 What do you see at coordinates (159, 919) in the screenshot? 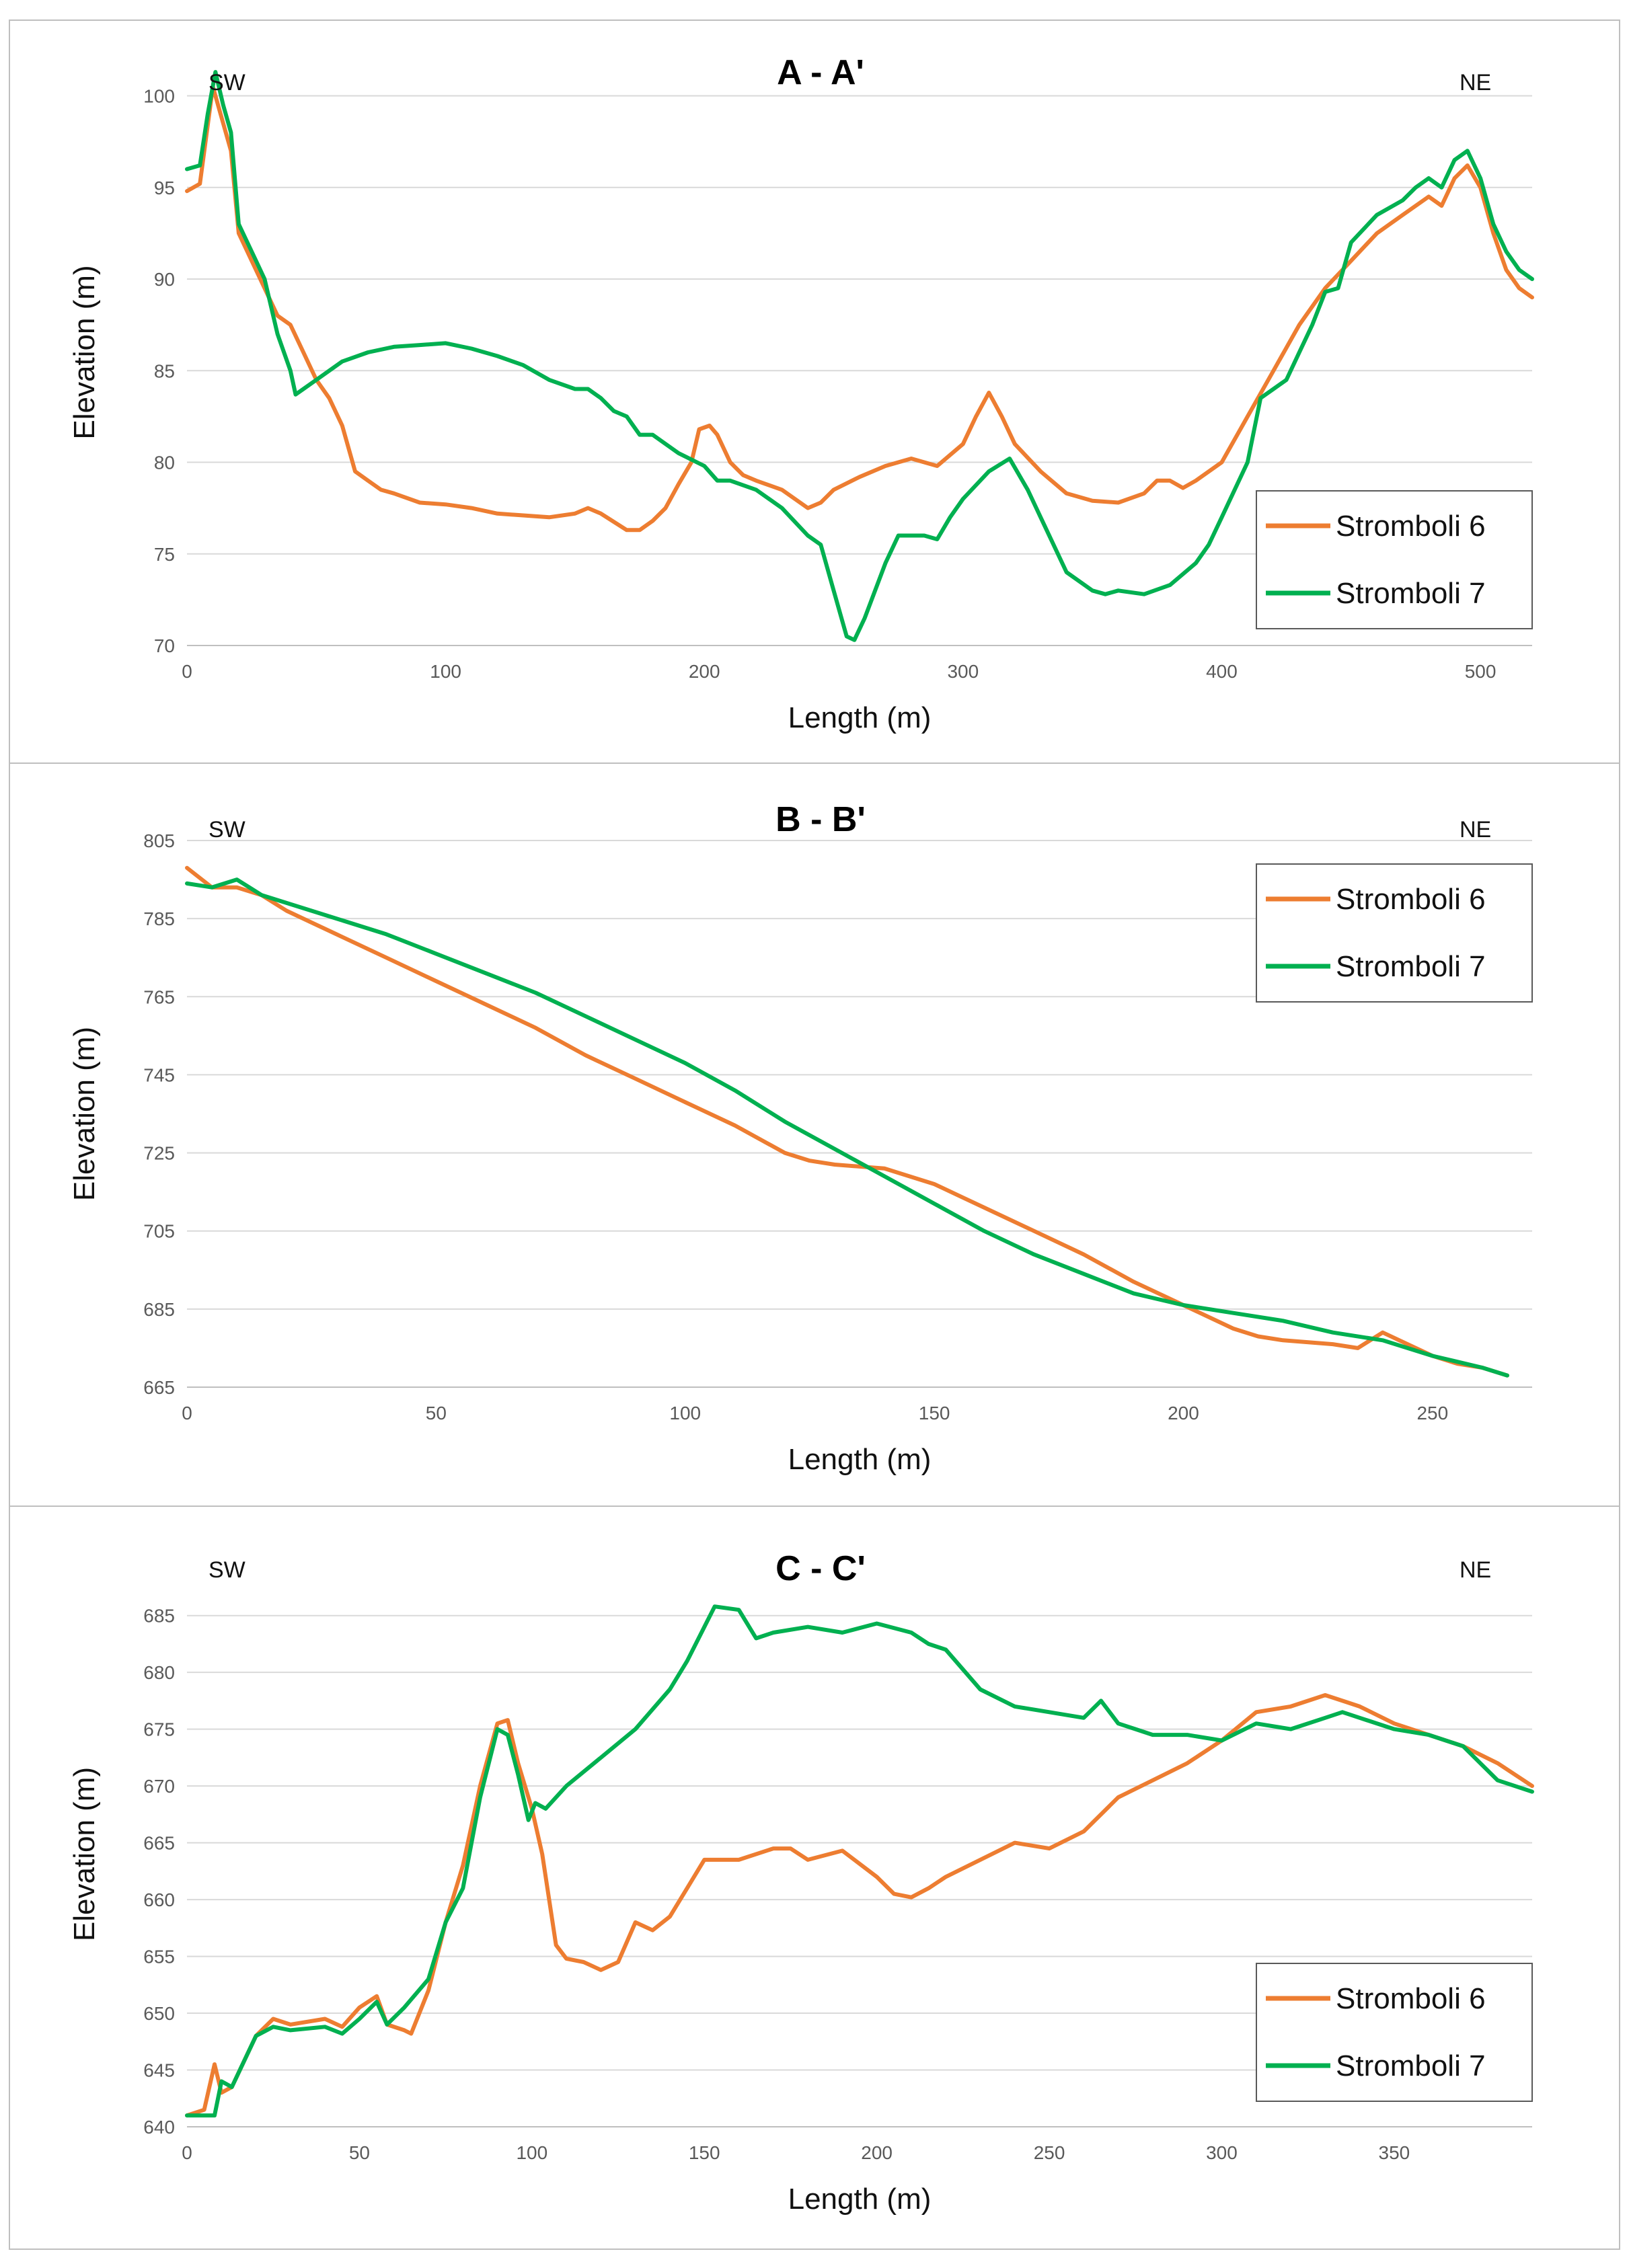
I see `y-tick-label: 785` at bounding box center [159, 919].